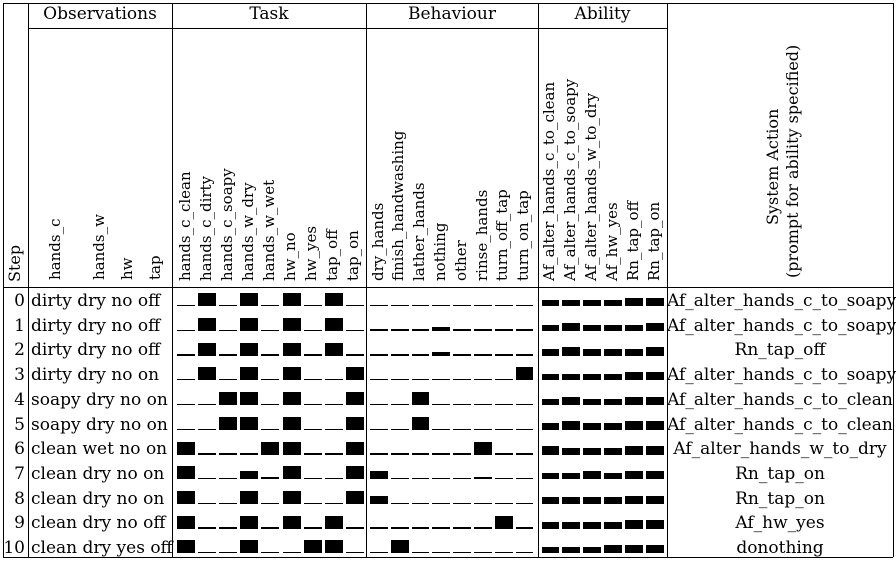  Describe the element at coordinates (99, 449) in the screenshot. I see `observation-values: clean wet no on` at that location.